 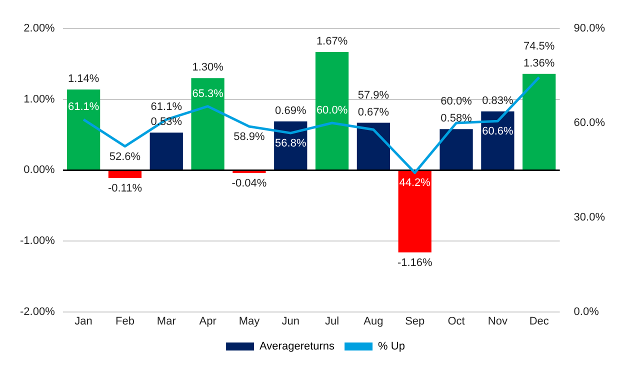 I want to click on x-tick-label: Jul, so click(x=332, y=321).